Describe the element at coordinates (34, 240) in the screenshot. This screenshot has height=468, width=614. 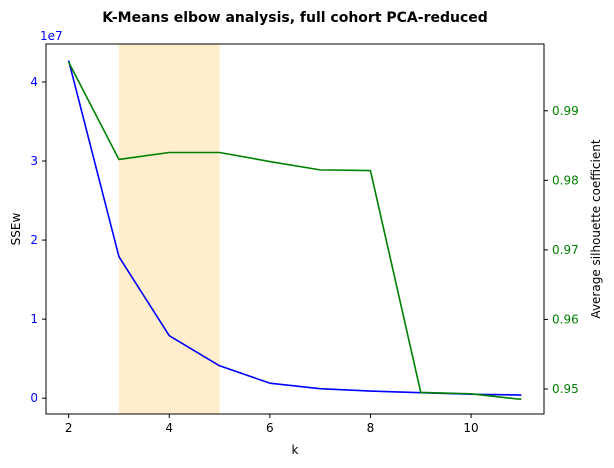
I see `left-y-tick-label: 2` at that location.